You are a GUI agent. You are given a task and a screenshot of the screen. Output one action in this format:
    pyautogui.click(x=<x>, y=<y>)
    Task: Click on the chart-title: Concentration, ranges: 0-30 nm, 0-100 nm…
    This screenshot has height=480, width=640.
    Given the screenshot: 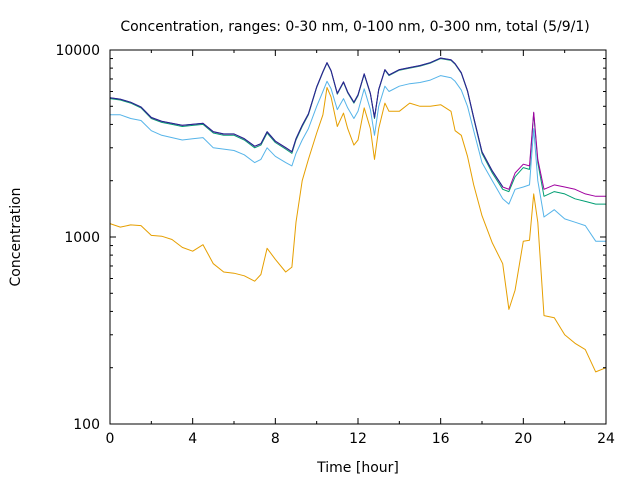 What is the action you would take?
    pyautogui.click(x=354, y=27)
    